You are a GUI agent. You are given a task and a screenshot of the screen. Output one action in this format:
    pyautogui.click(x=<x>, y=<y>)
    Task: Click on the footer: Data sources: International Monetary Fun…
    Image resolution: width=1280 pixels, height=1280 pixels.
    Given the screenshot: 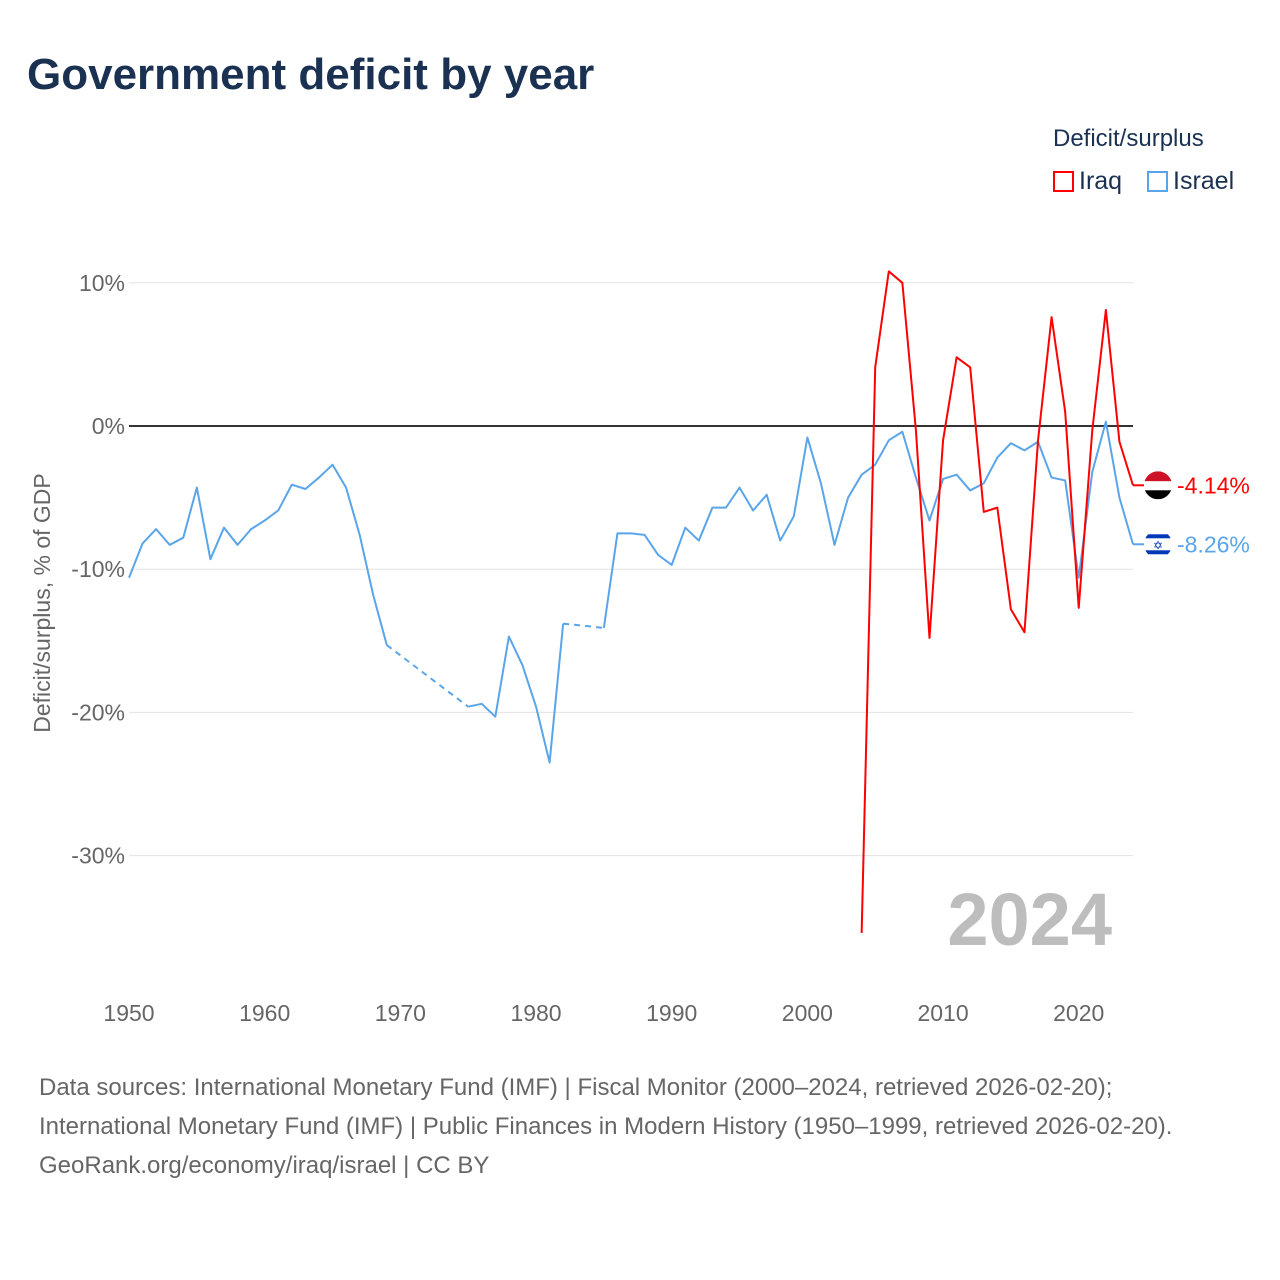 What is the action you would take?
    pyautogui.click(x=639, y=1126)
    